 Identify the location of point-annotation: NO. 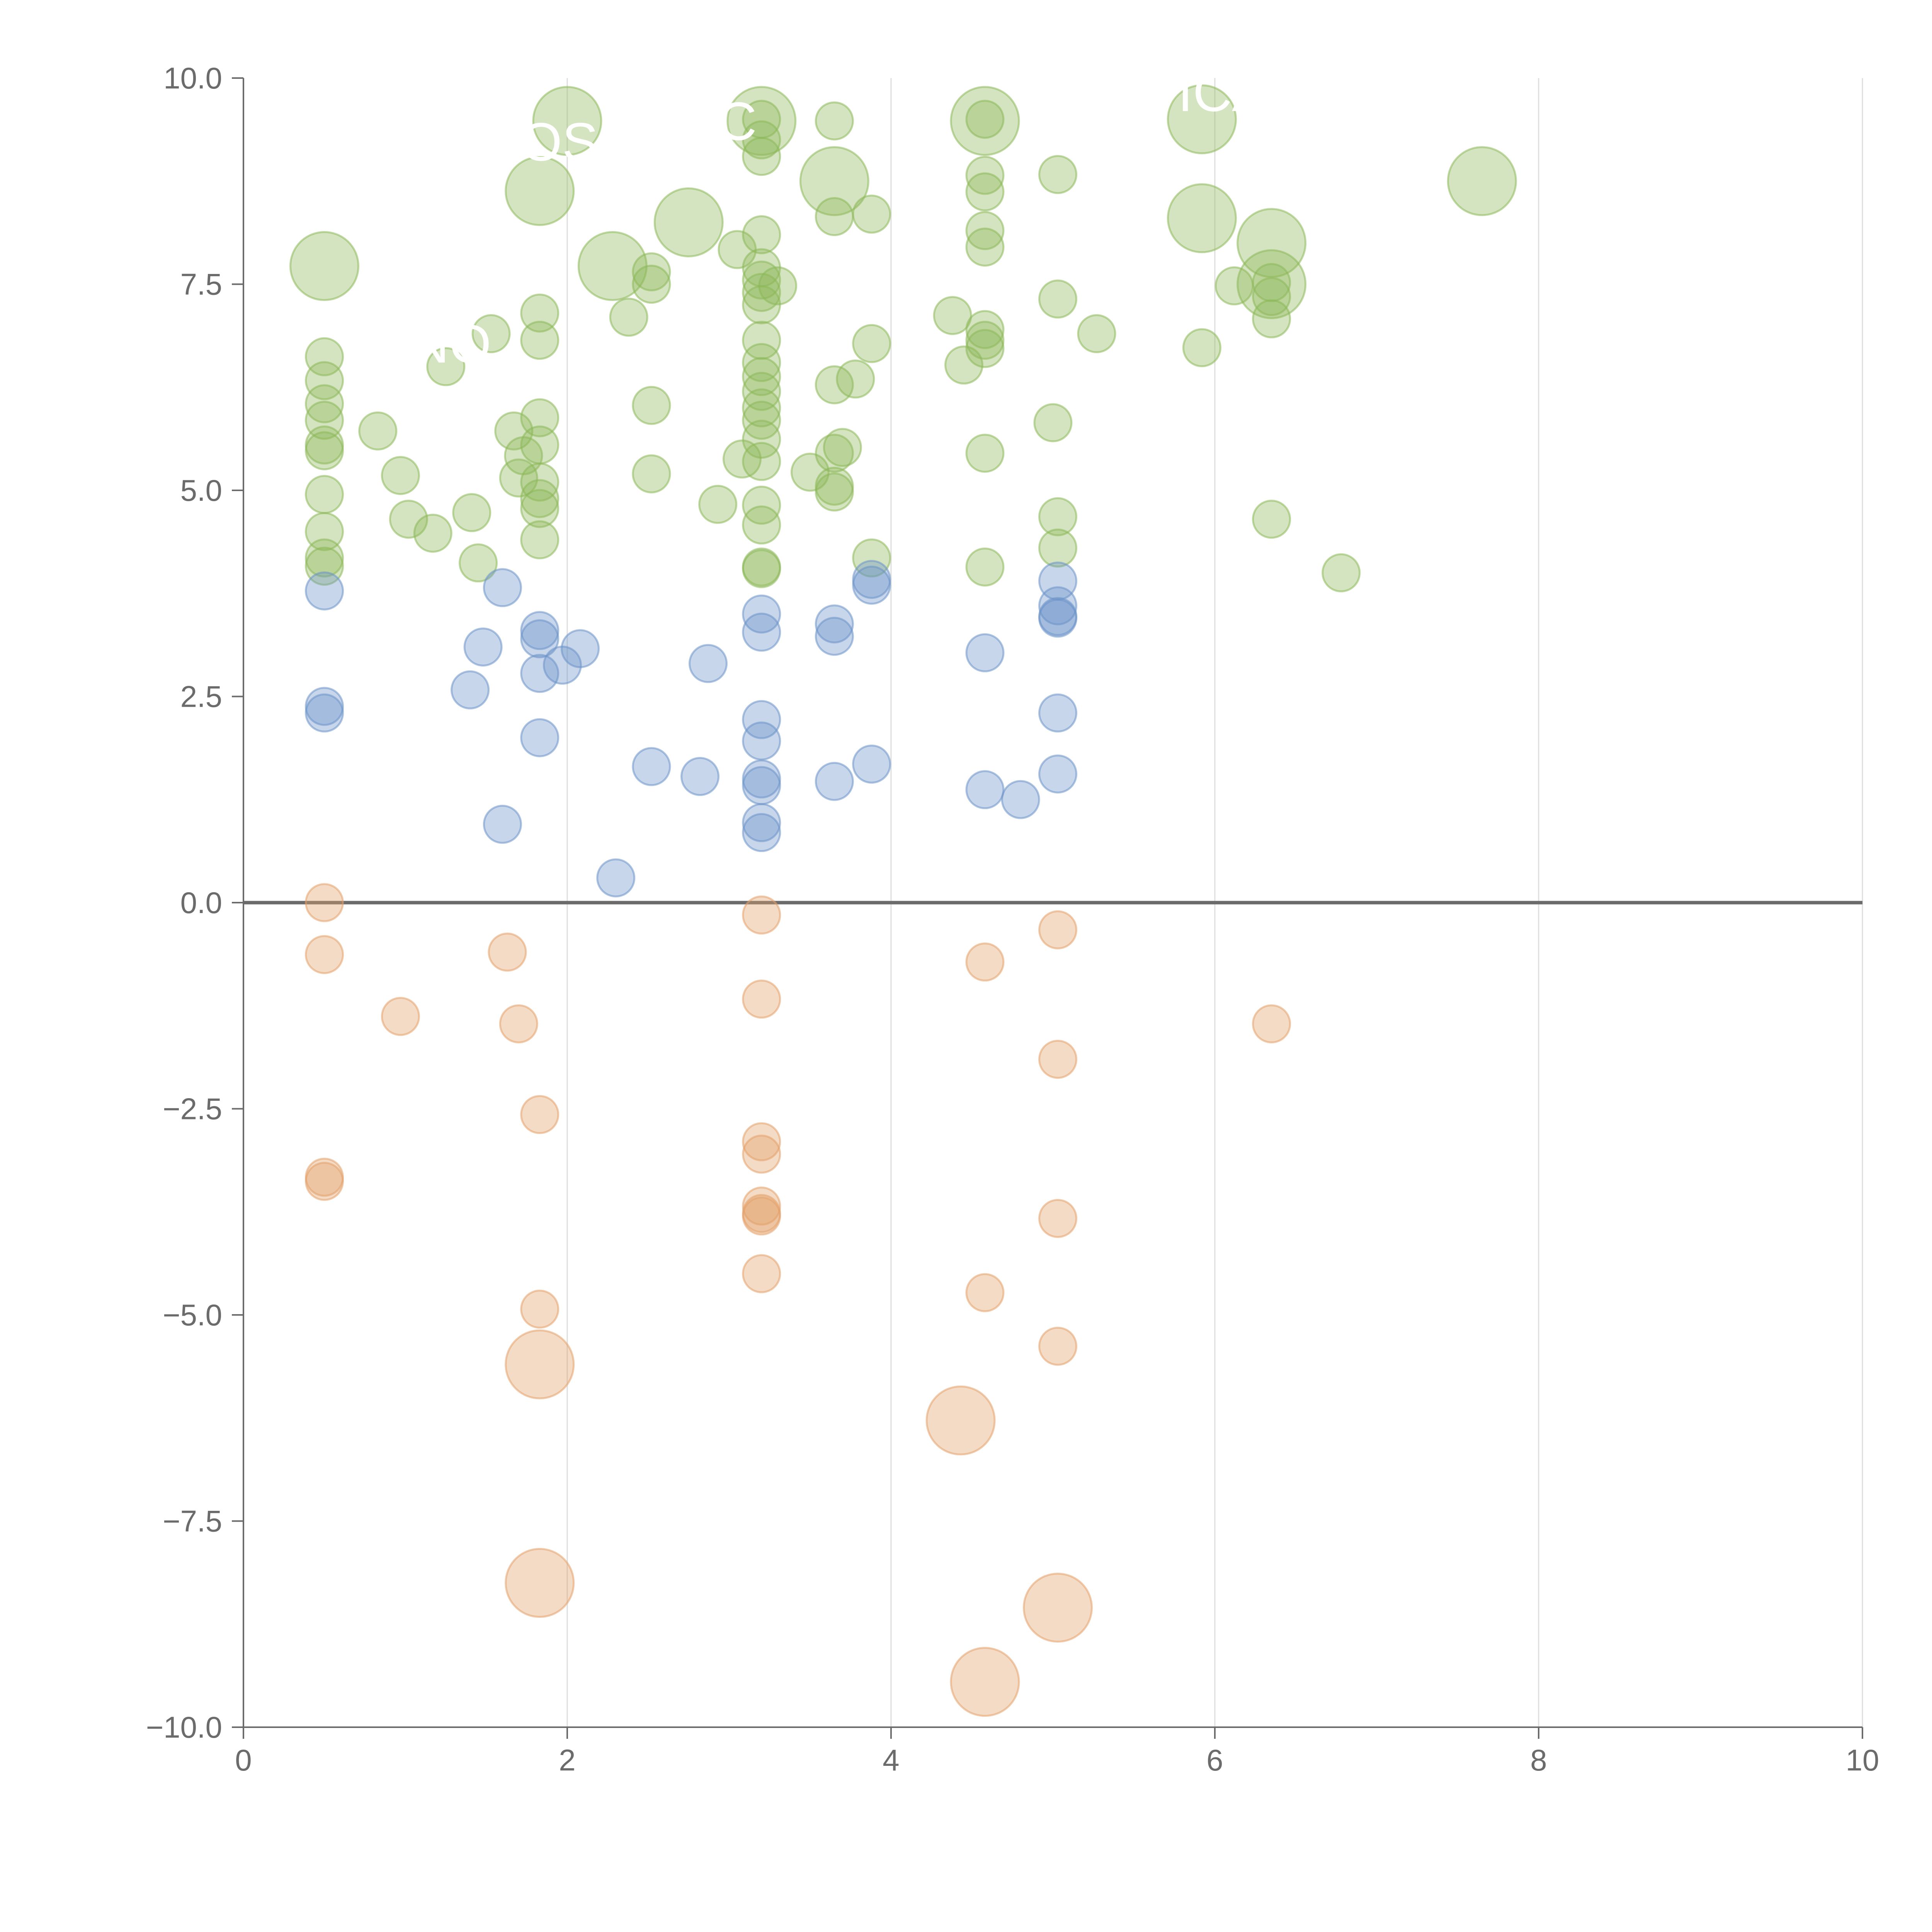
(450, 344).